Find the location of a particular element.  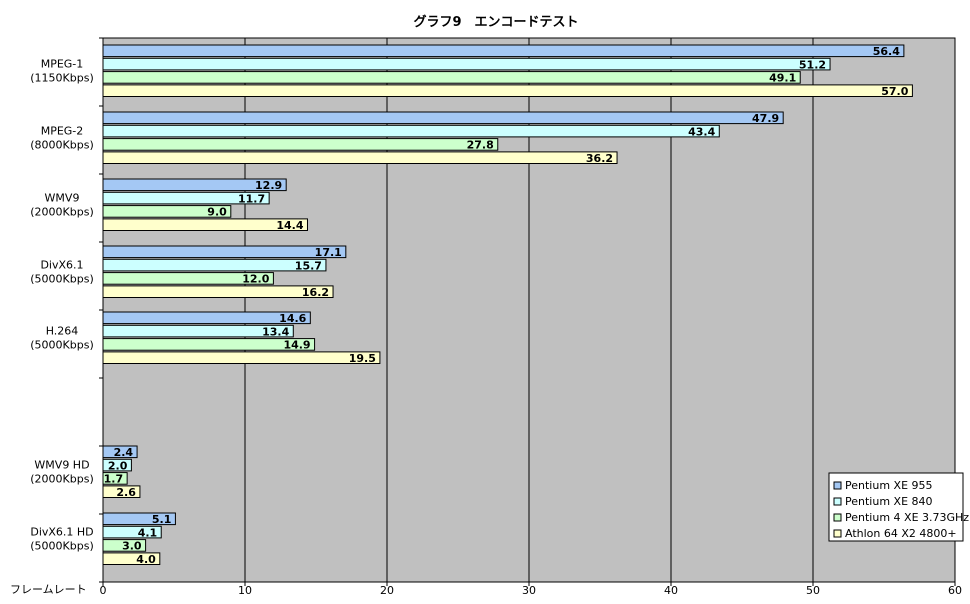

legend-label: Athlon 64 X2 4800+ is located at coordinates (901, 533).